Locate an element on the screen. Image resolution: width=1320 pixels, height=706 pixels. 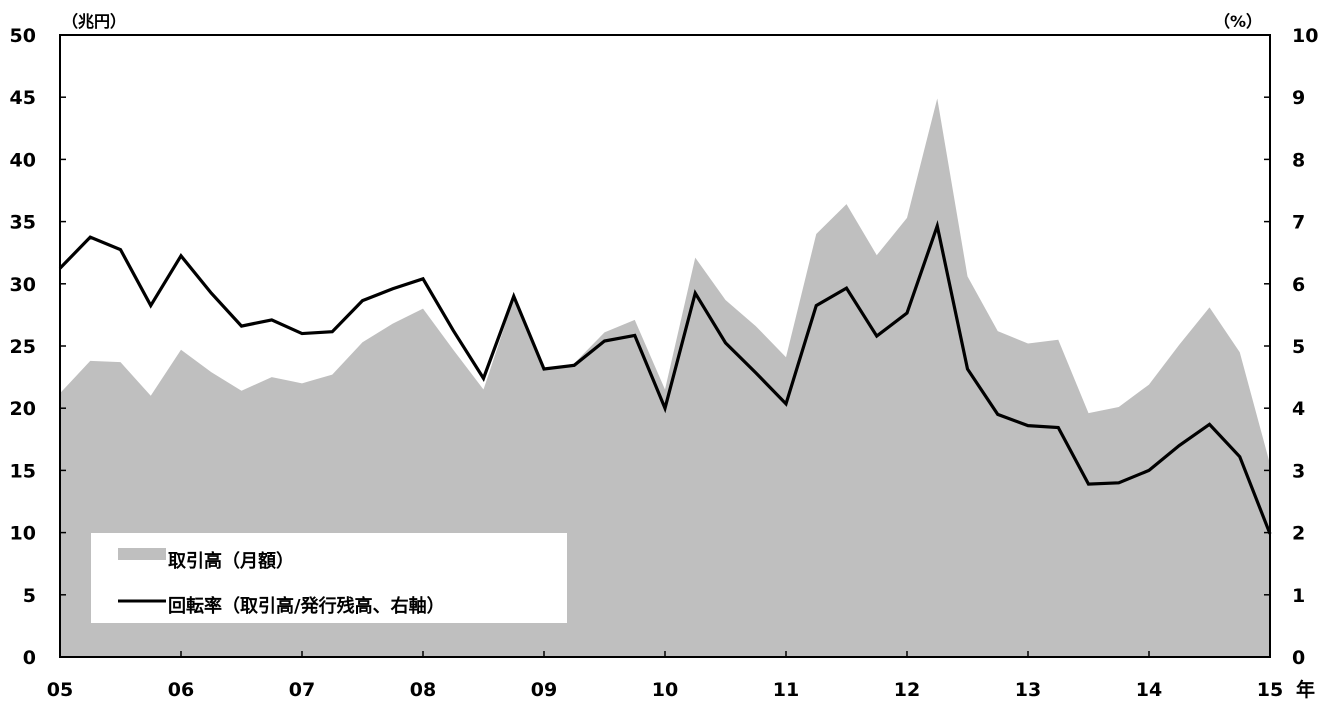
right-tick-label: 4 is located at coordinates (1298, 409).